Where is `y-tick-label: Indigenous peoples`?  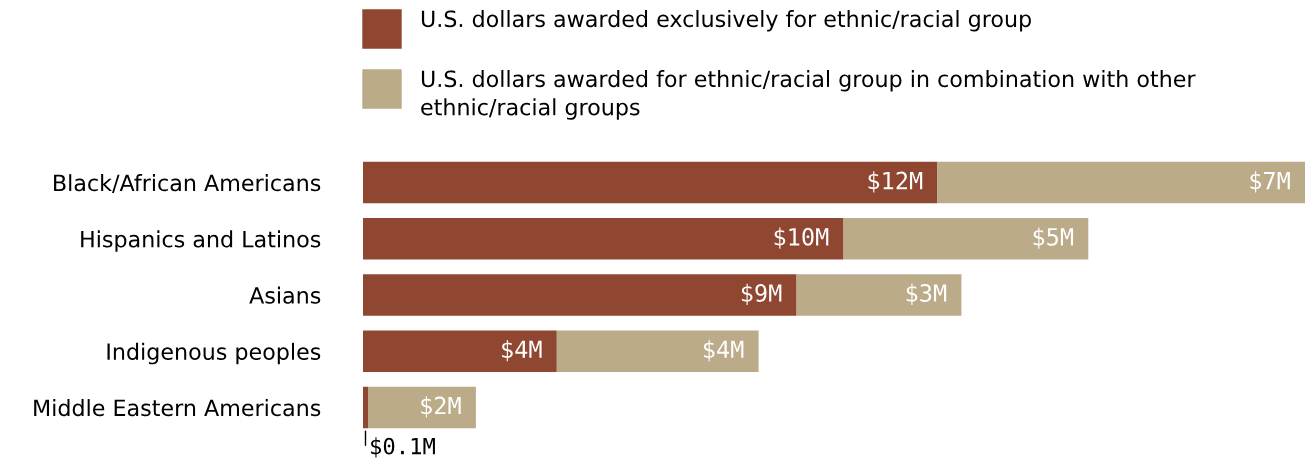
y-tick-label: Indigenous peoples is located at coordinates (214, 353).